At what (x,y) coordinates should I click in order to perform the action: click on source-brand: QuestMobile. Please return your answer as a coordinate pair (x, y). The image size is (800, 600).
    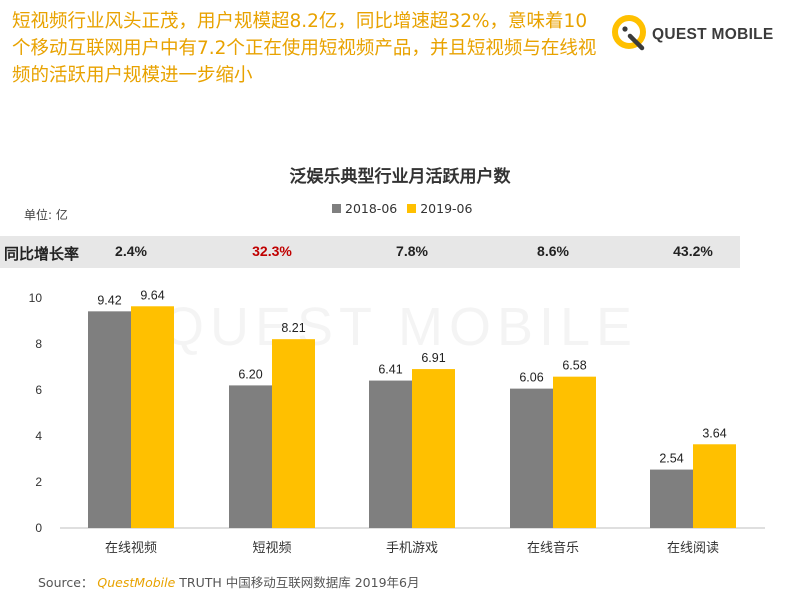
    Looking at the image, I should click on (136, 582).